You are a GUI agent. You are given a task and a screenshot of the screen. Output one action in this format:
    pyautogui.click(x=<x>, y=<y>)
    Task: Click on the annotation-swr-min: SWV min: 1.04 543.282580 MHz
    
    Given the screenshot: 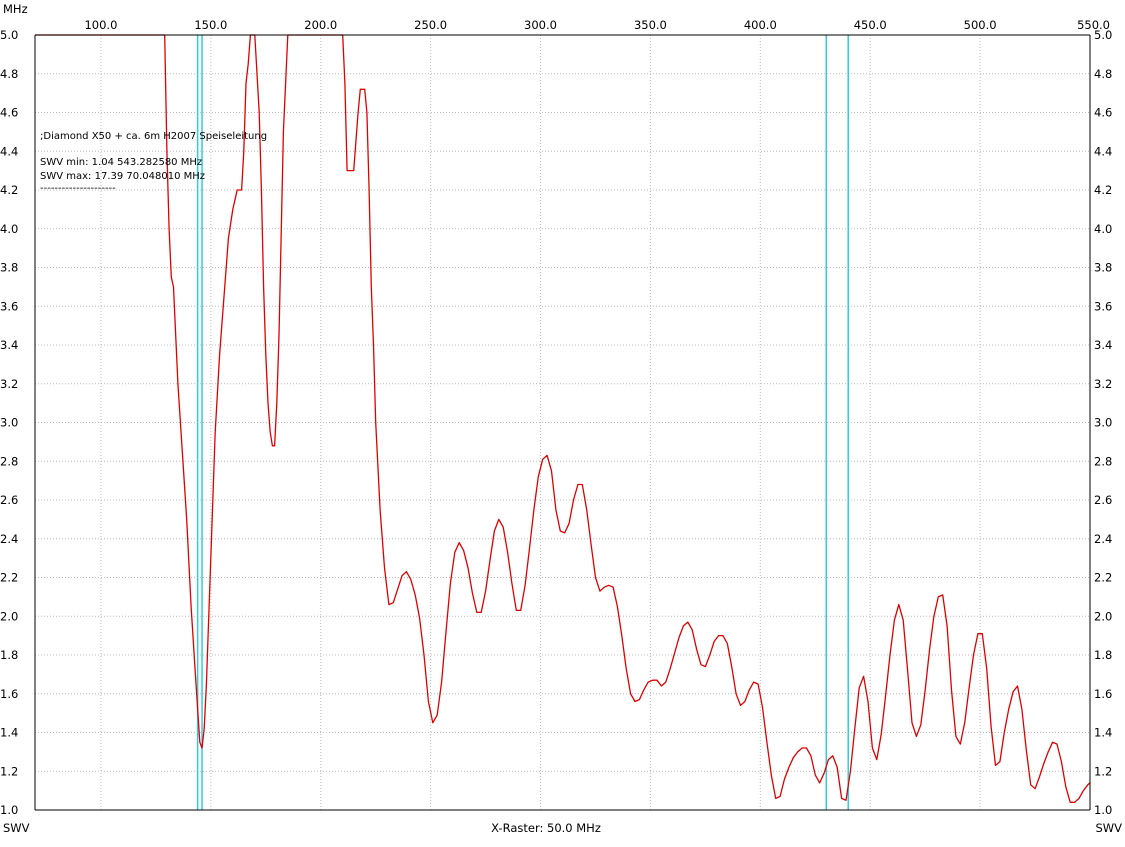 What is the action you would take?
    pyautogui.click(x=121, y=162)
    